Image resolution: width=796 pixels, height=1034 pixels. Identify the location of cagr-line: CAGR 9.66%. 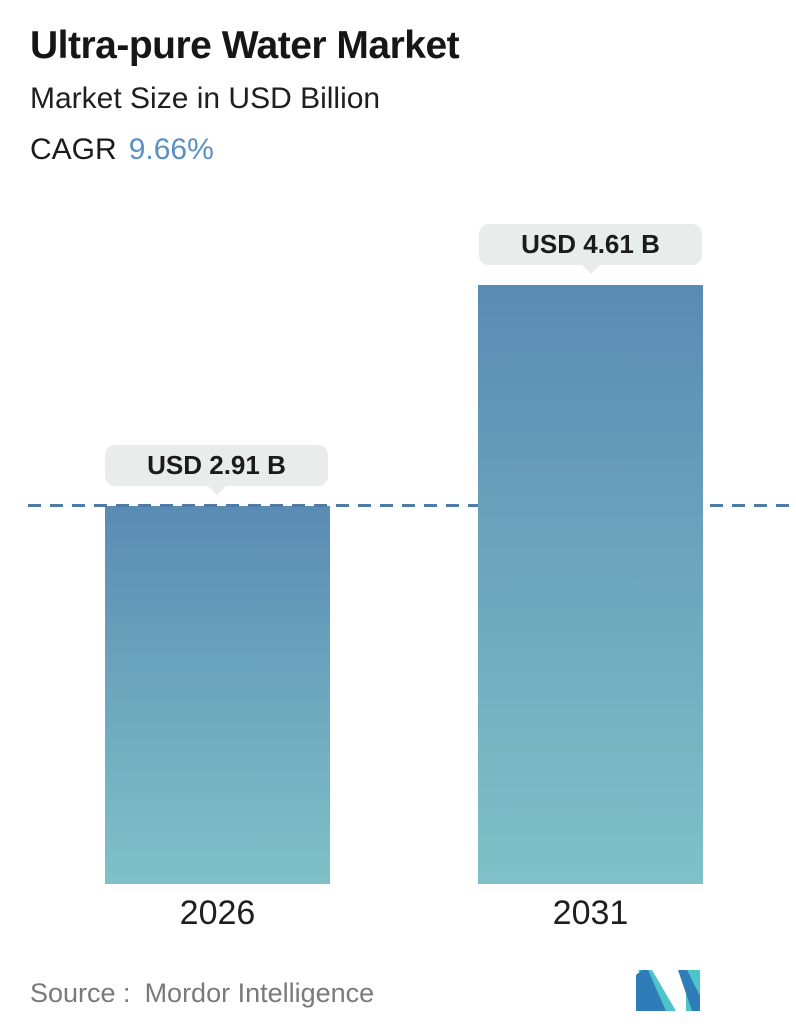
(122, 150).